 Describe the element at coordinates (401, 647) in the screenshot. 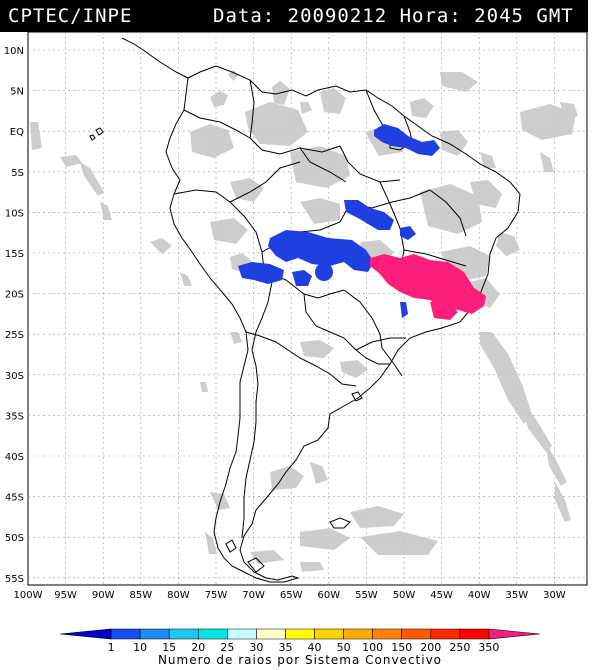

I see `colorbar-tick-label: 150` at that location.